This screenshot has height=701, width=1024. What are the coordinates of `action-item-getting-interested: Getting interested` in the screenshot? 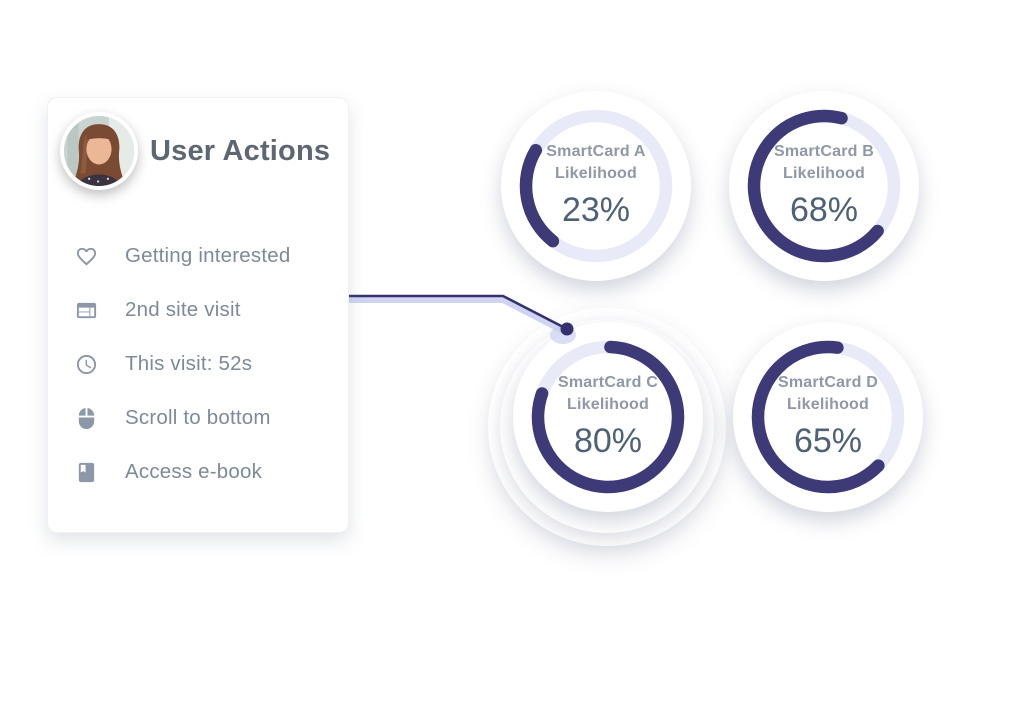 It's located at (211, 256).